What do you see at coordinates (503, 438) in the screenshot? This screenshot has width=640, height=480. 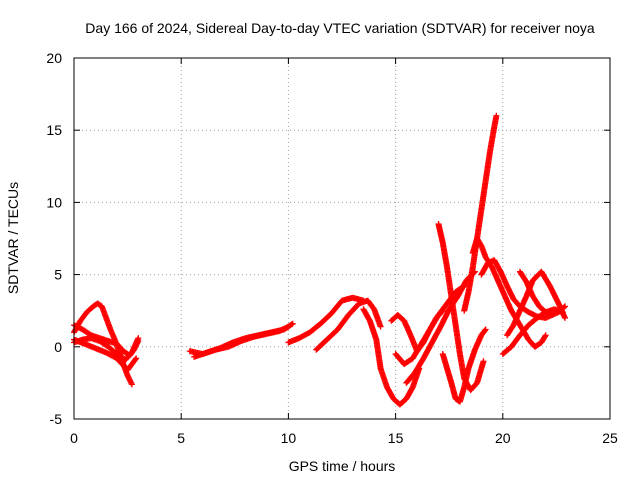 I see `x-tick-label: 20` at bounding box center [503, 438].